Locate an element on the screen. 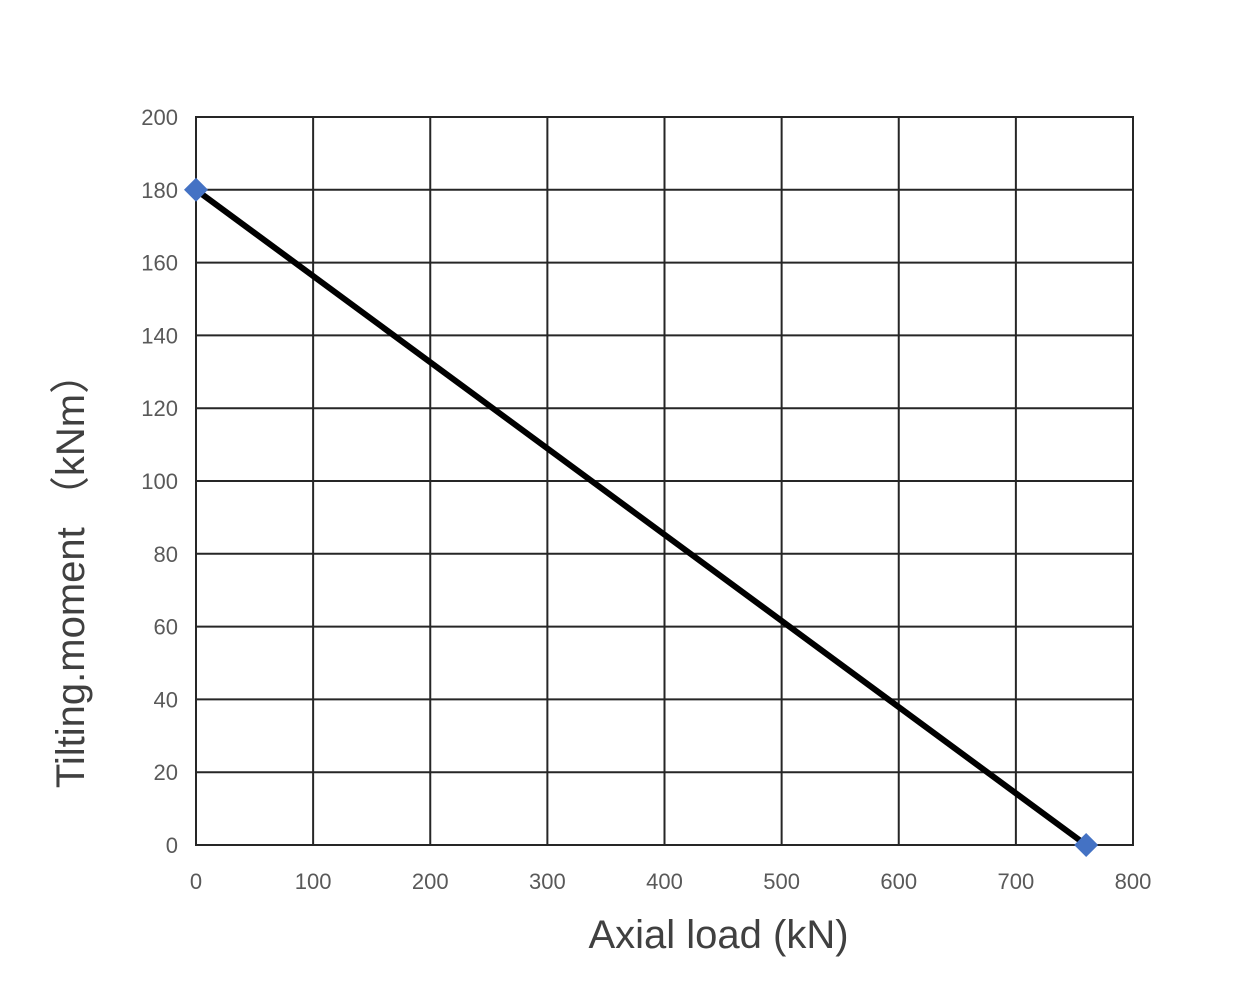  y-tick-label-2: 40 is located at coordinates (166, 699).